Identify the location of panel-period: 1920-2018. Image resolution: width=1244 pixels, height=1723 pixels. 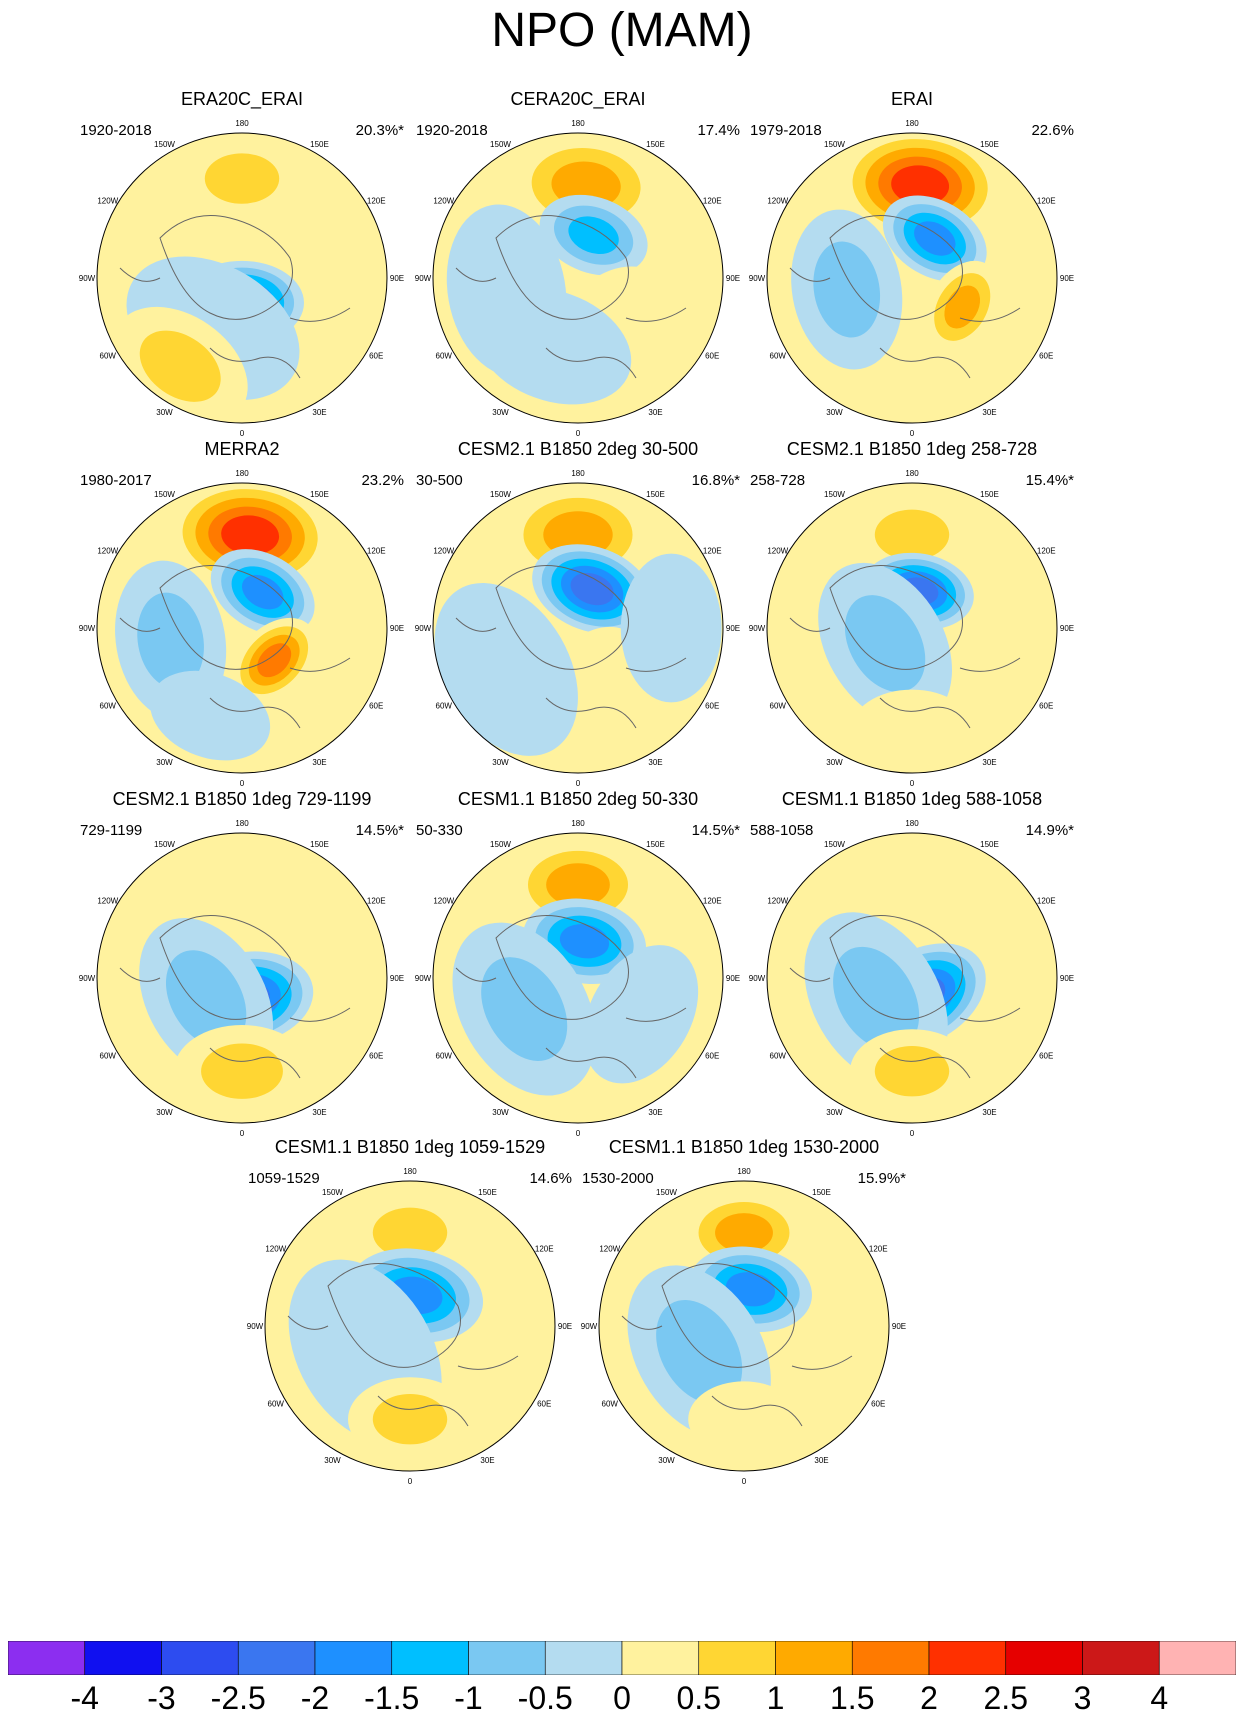
(452, 130).